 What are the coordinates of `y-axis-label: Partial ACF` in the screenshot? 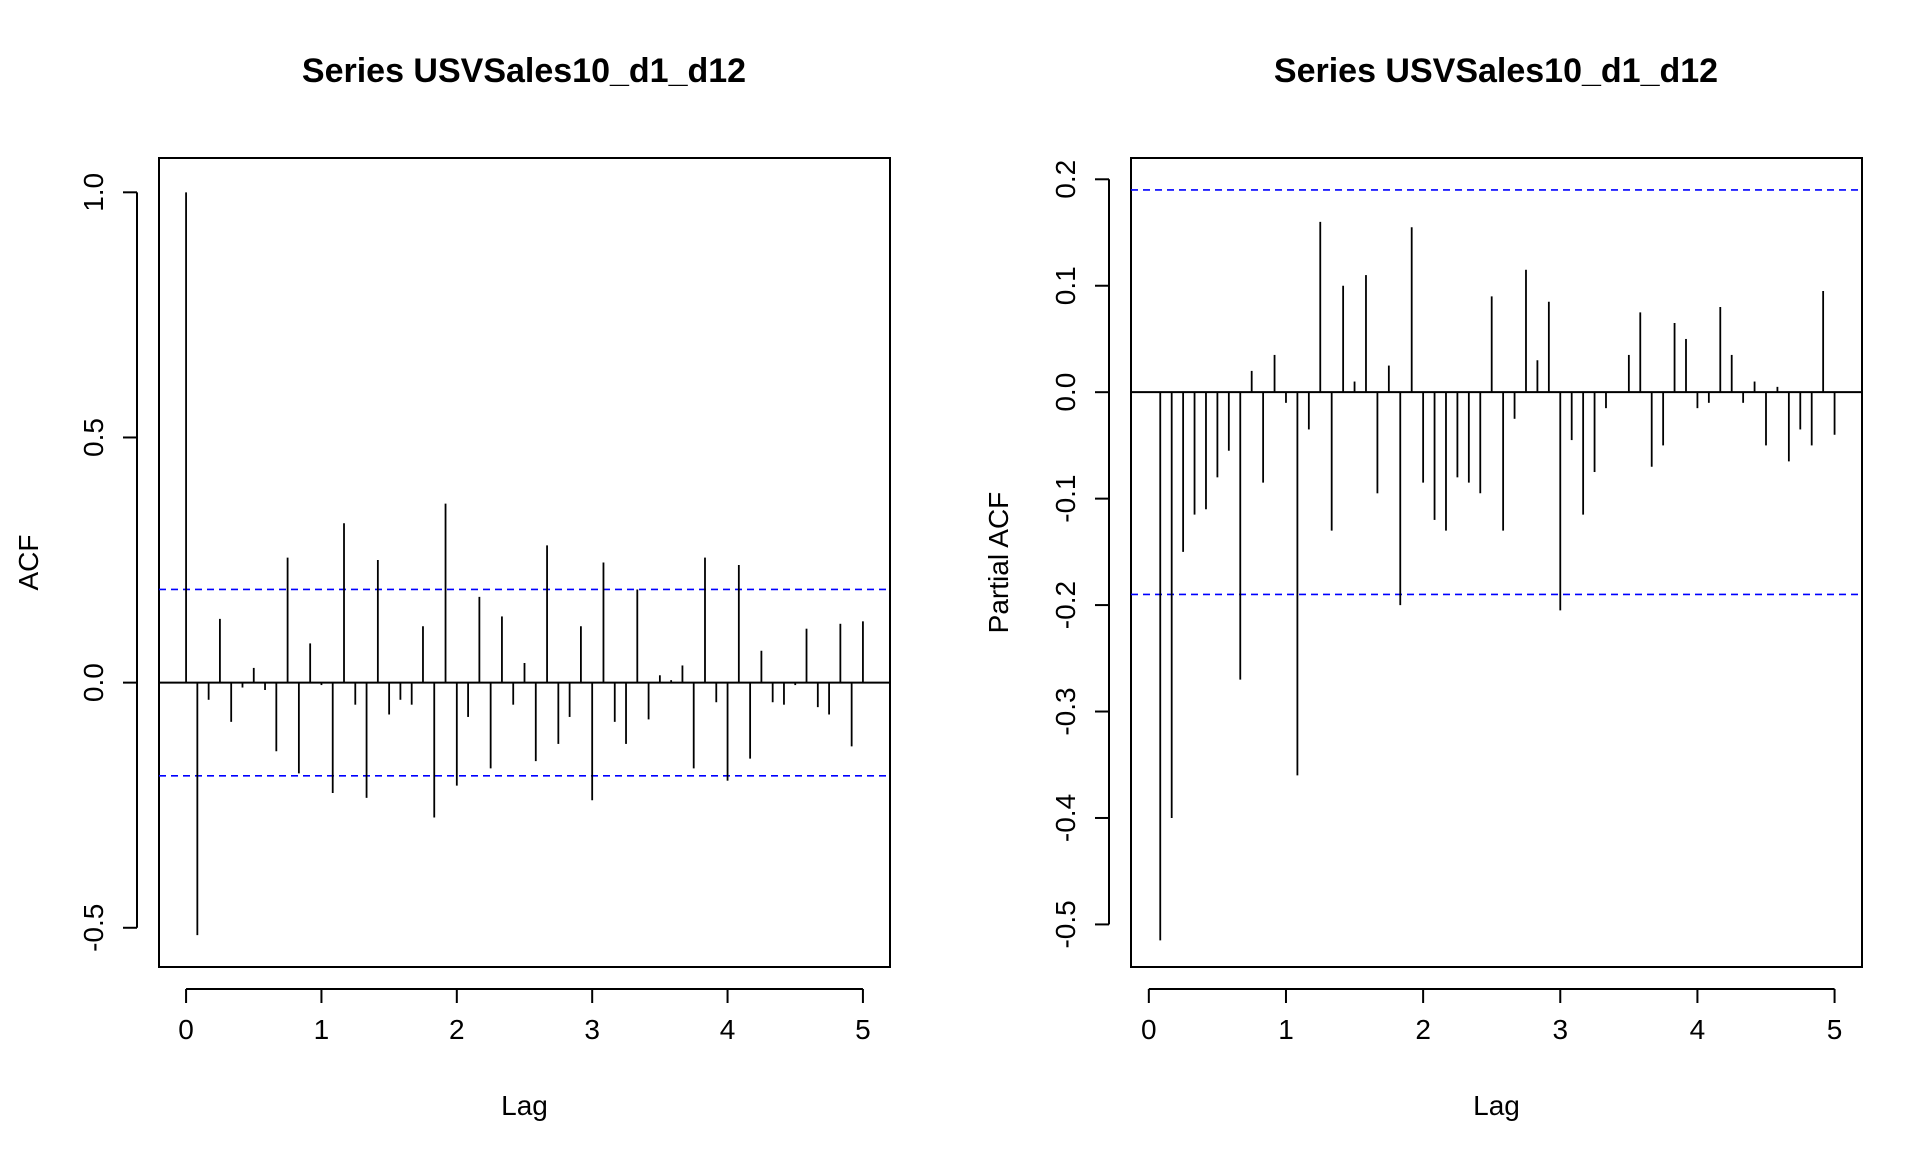 It's located at (998, 563).